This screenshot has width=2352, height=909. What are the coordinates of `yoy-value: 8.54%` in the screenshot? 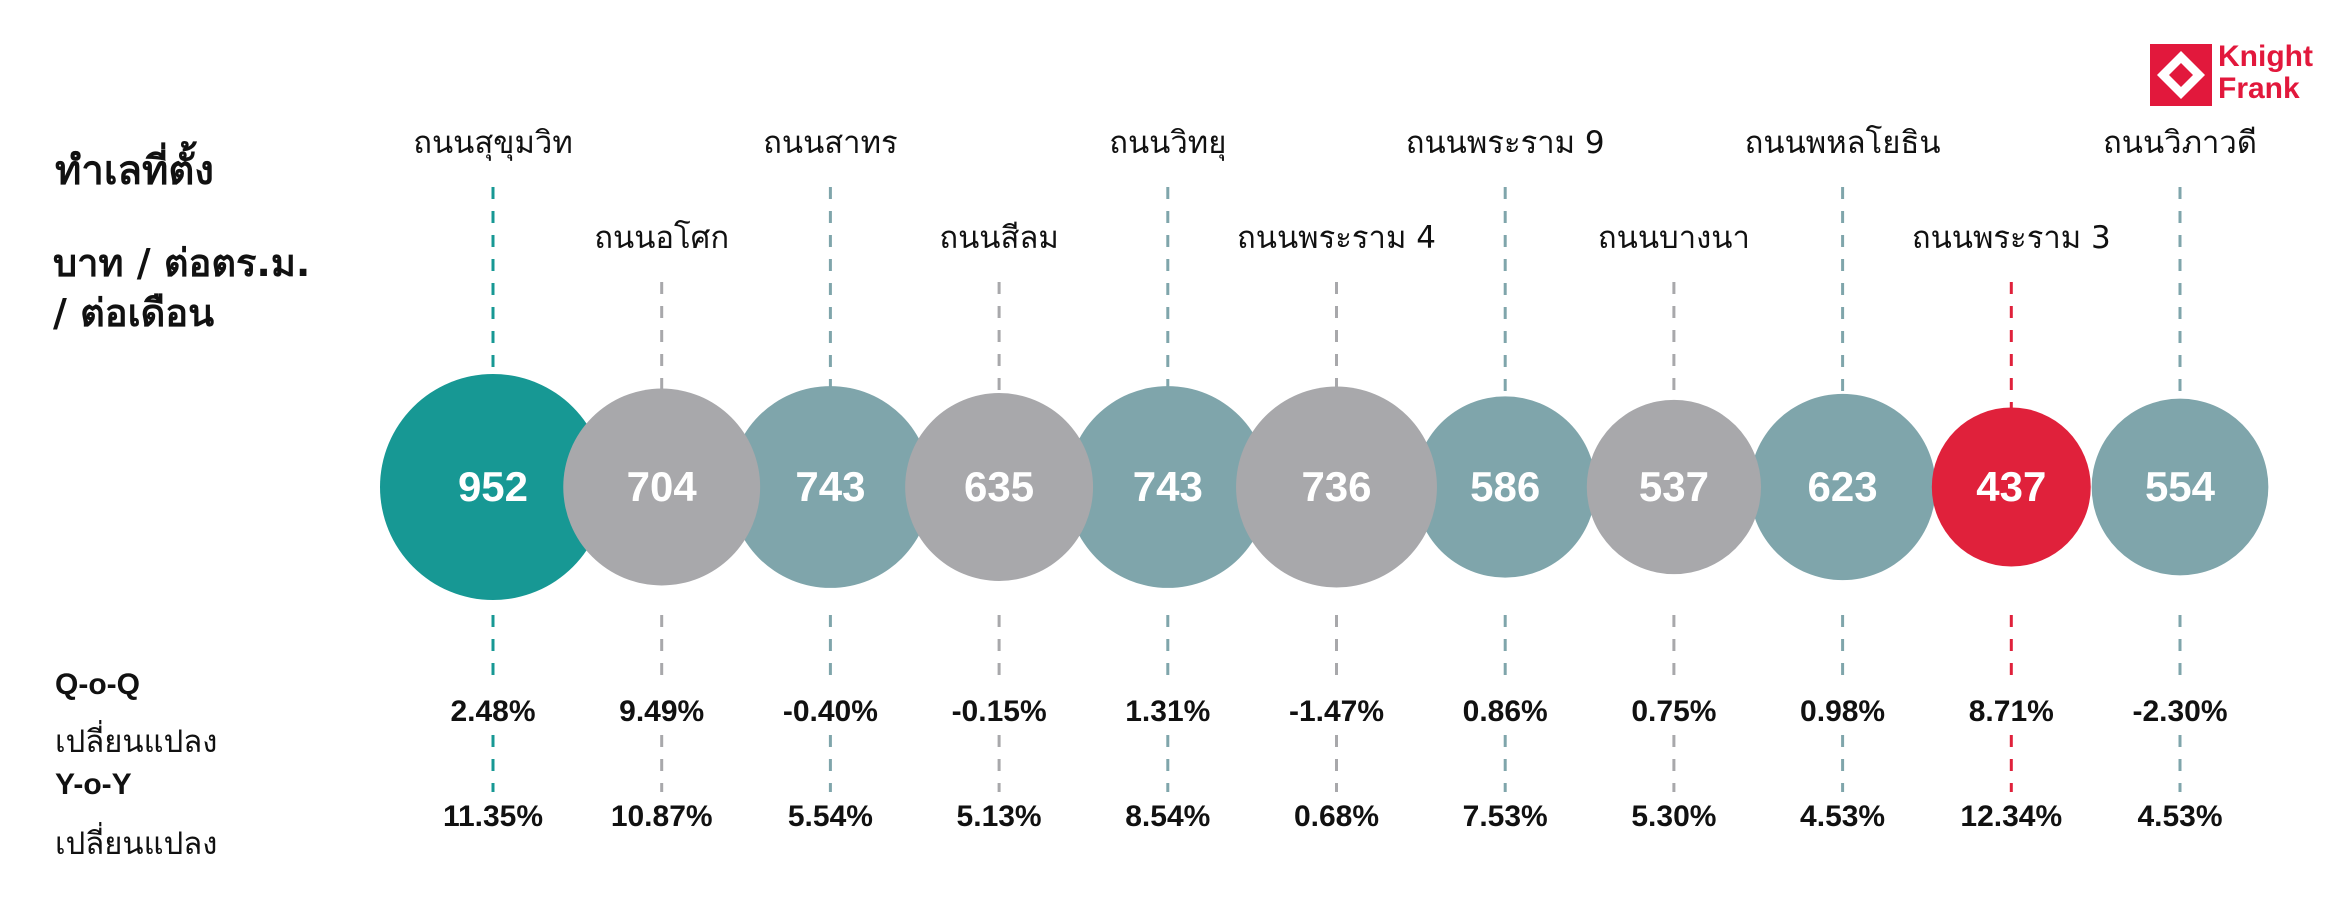 It's located at (1167, 816).